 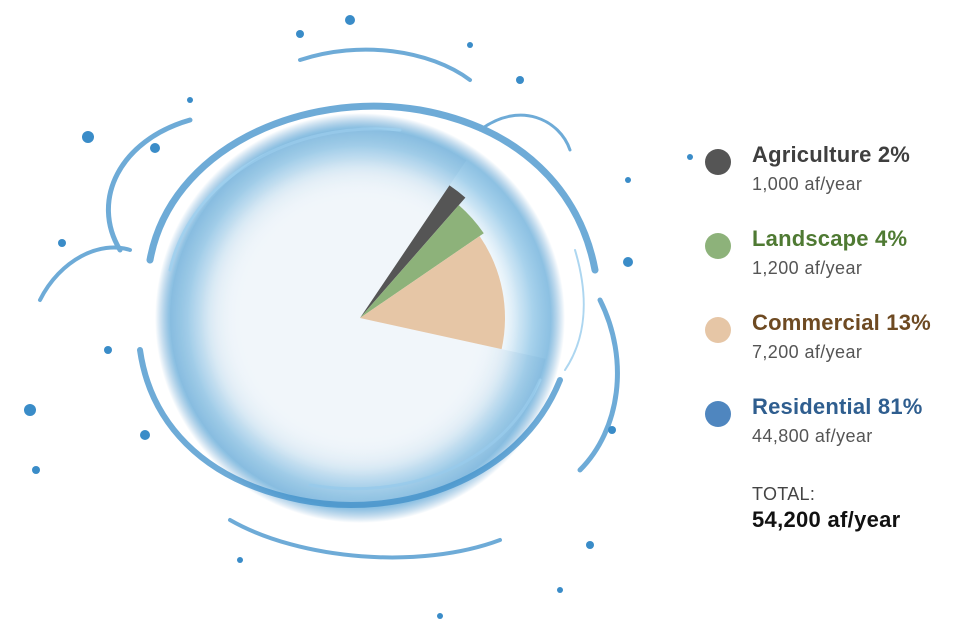 I want to click on residential-label: Residential 81%, so click(x=837, y=406).